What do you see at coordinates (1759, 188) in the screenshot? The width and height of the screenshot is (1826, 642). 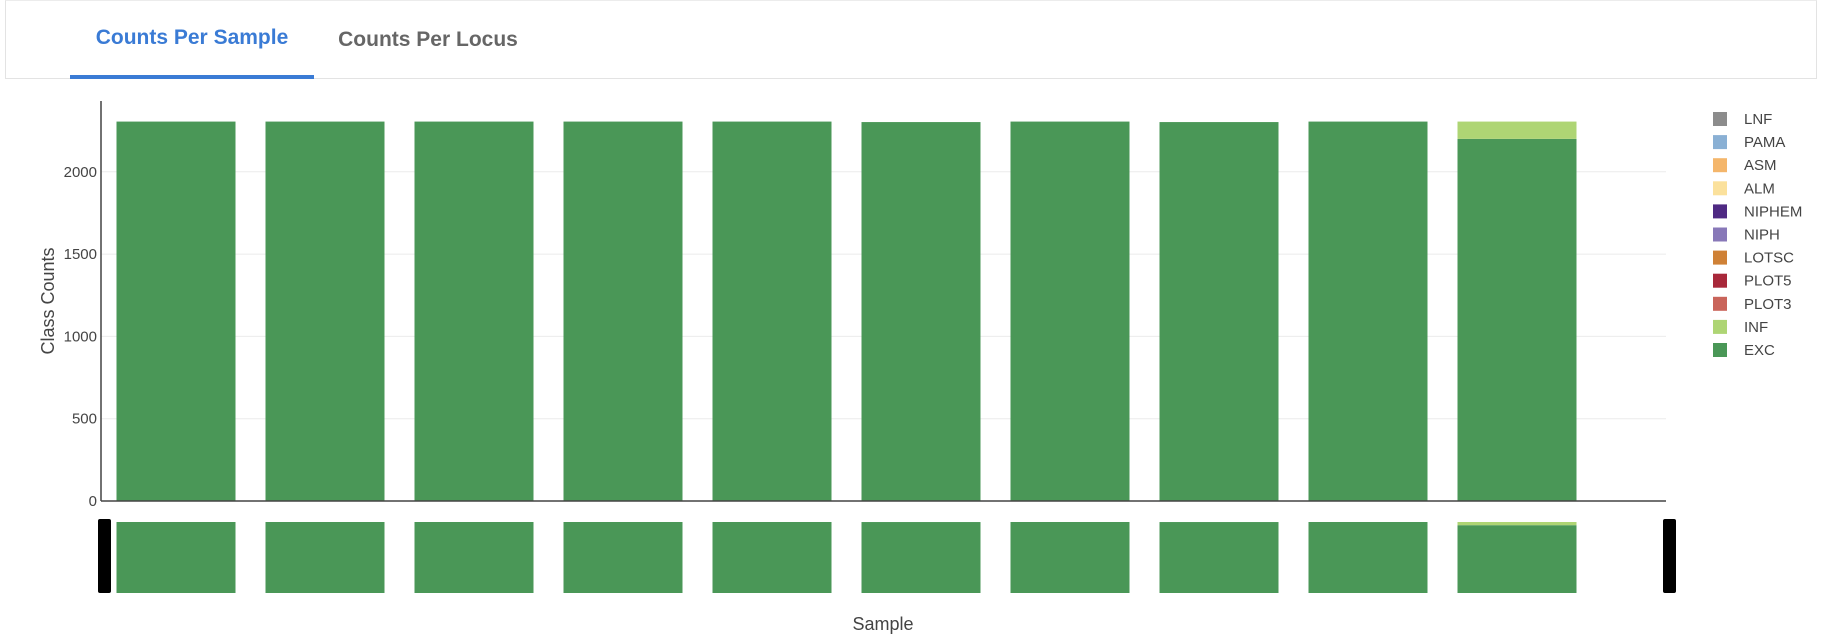 I see `legend-label: ALM` at bounding box center [1759, 188].